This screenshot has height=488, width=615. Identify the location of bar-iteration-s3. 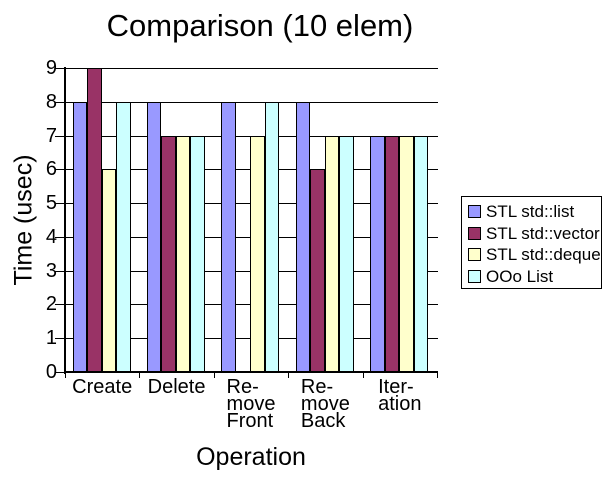
(421, 254).